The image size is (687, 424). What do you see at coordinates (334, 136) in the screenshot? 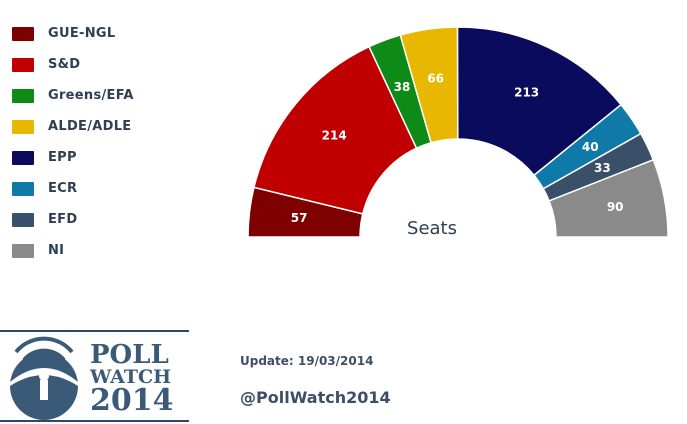
I see `segment-value-label: 214` at bounding box center [334, 136].